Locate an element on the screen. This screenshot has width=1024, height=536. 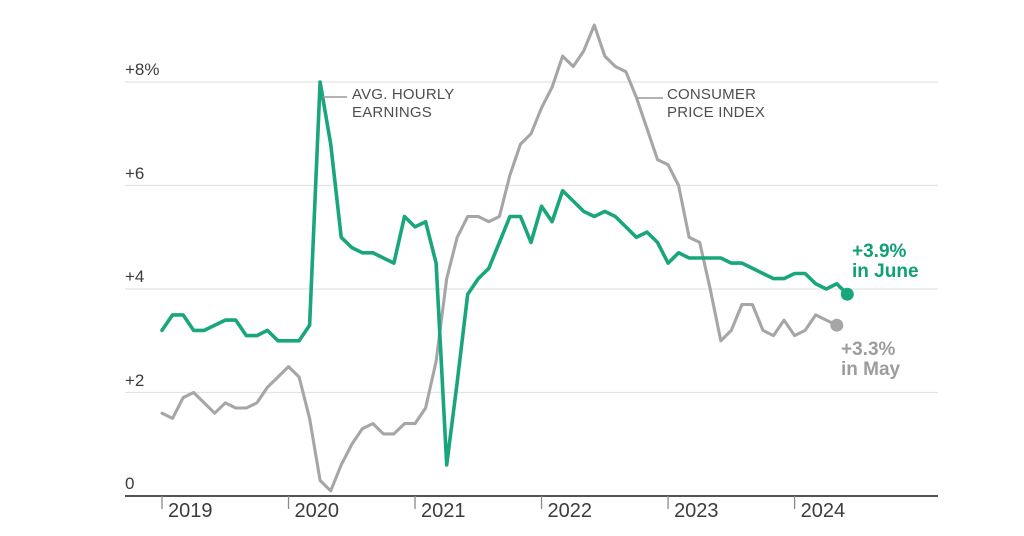
x-tick-label-2024: 2024 is located at coordinates (823, 511).